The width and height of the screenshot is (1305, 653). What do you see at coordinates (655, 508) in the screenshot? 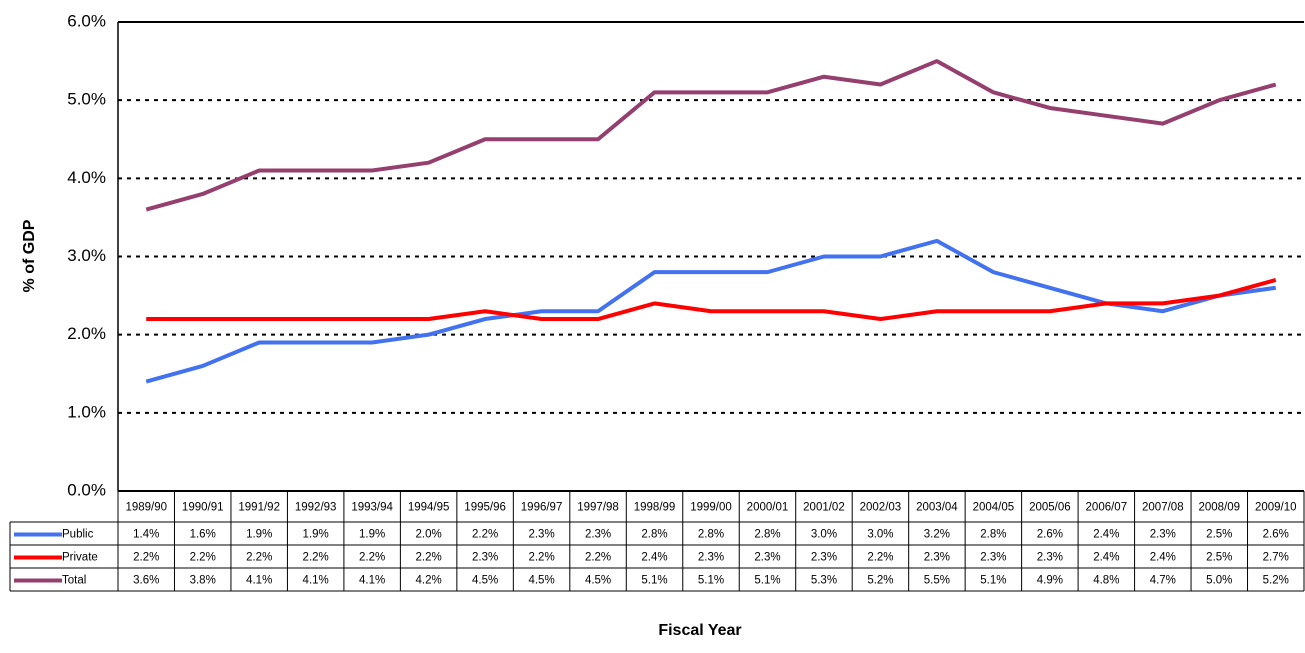
I see `x-tick-label: 1998/99` at bounding box center [655, 508].